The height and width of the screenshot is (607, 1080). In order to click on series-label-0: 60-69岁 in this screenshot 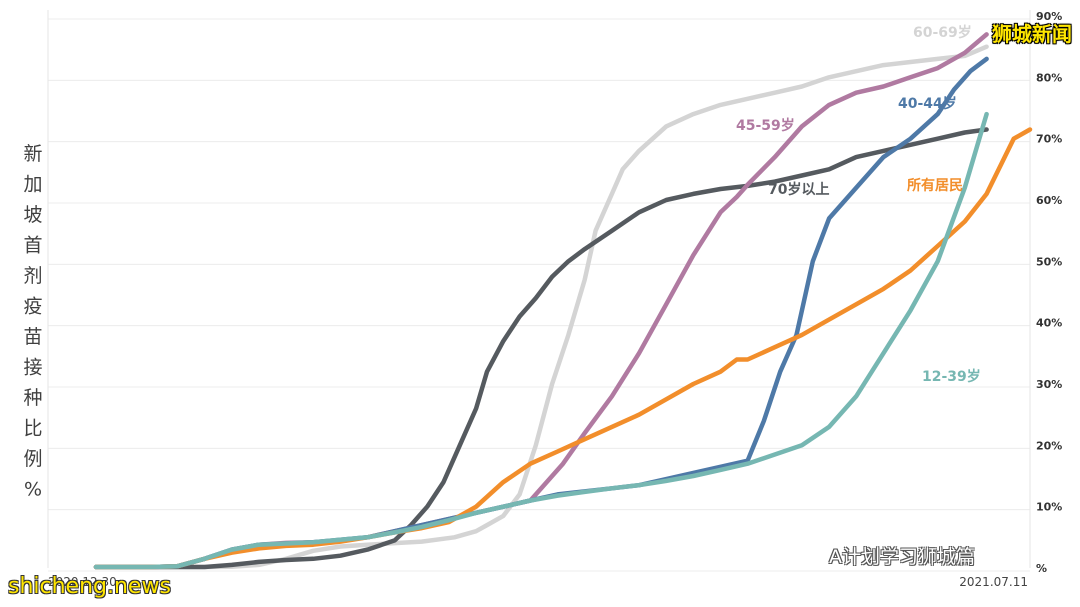, I will do `click(942, 32)`.